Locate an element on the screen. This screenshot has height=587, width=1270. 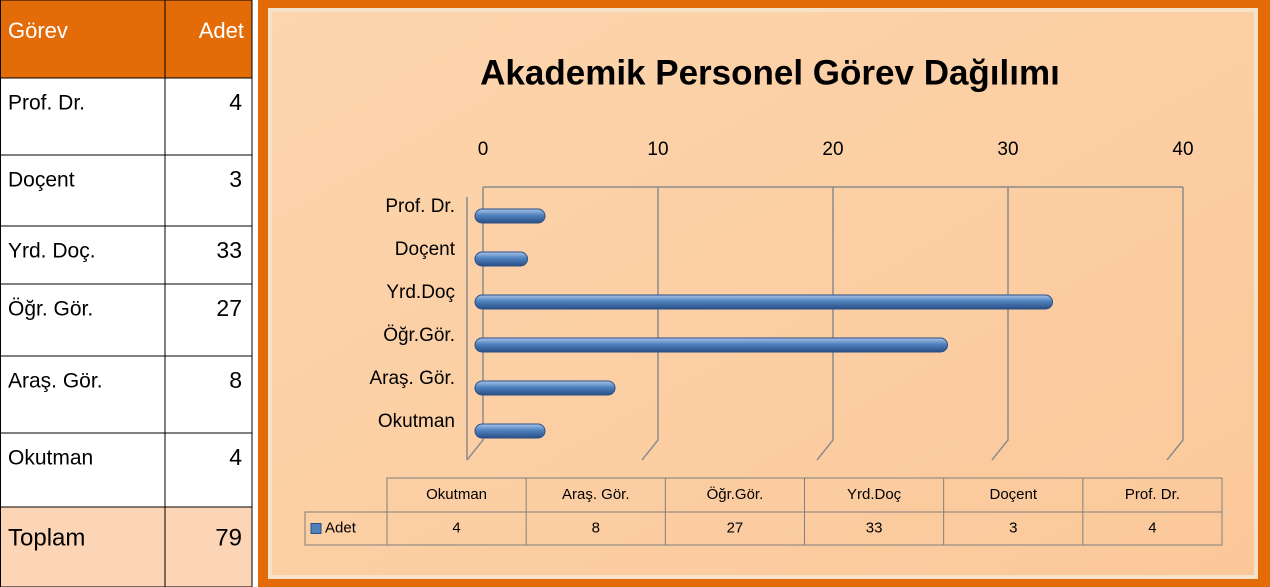
count-cell: 27 is located at coordinates (229, 308).